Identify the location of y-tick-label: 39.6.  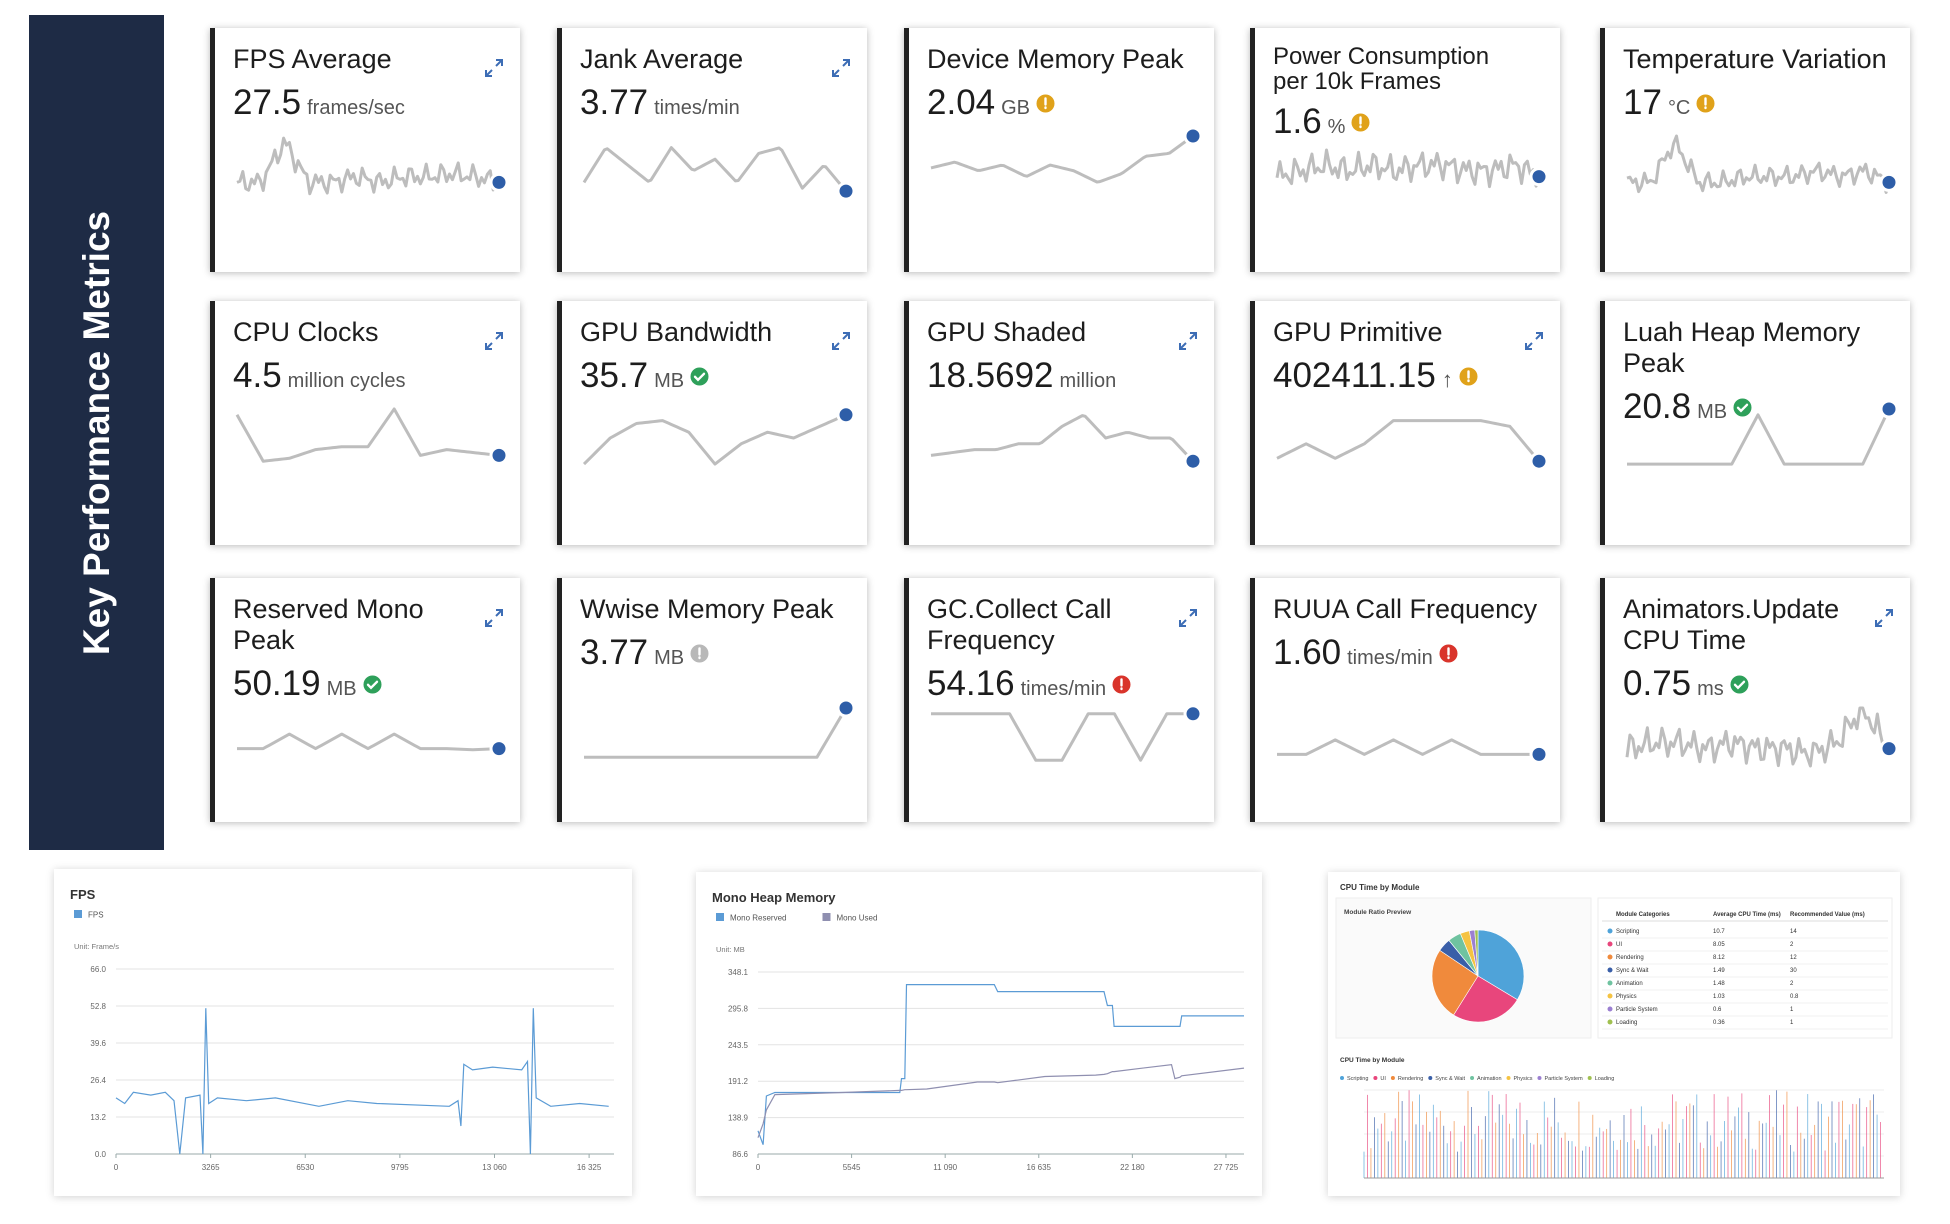
(98, 1043).